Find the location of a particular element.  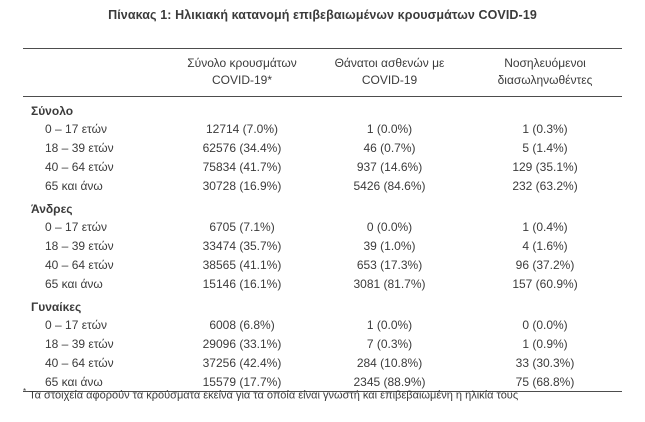

footnote-marker: * is located at coordinates (25, 391).